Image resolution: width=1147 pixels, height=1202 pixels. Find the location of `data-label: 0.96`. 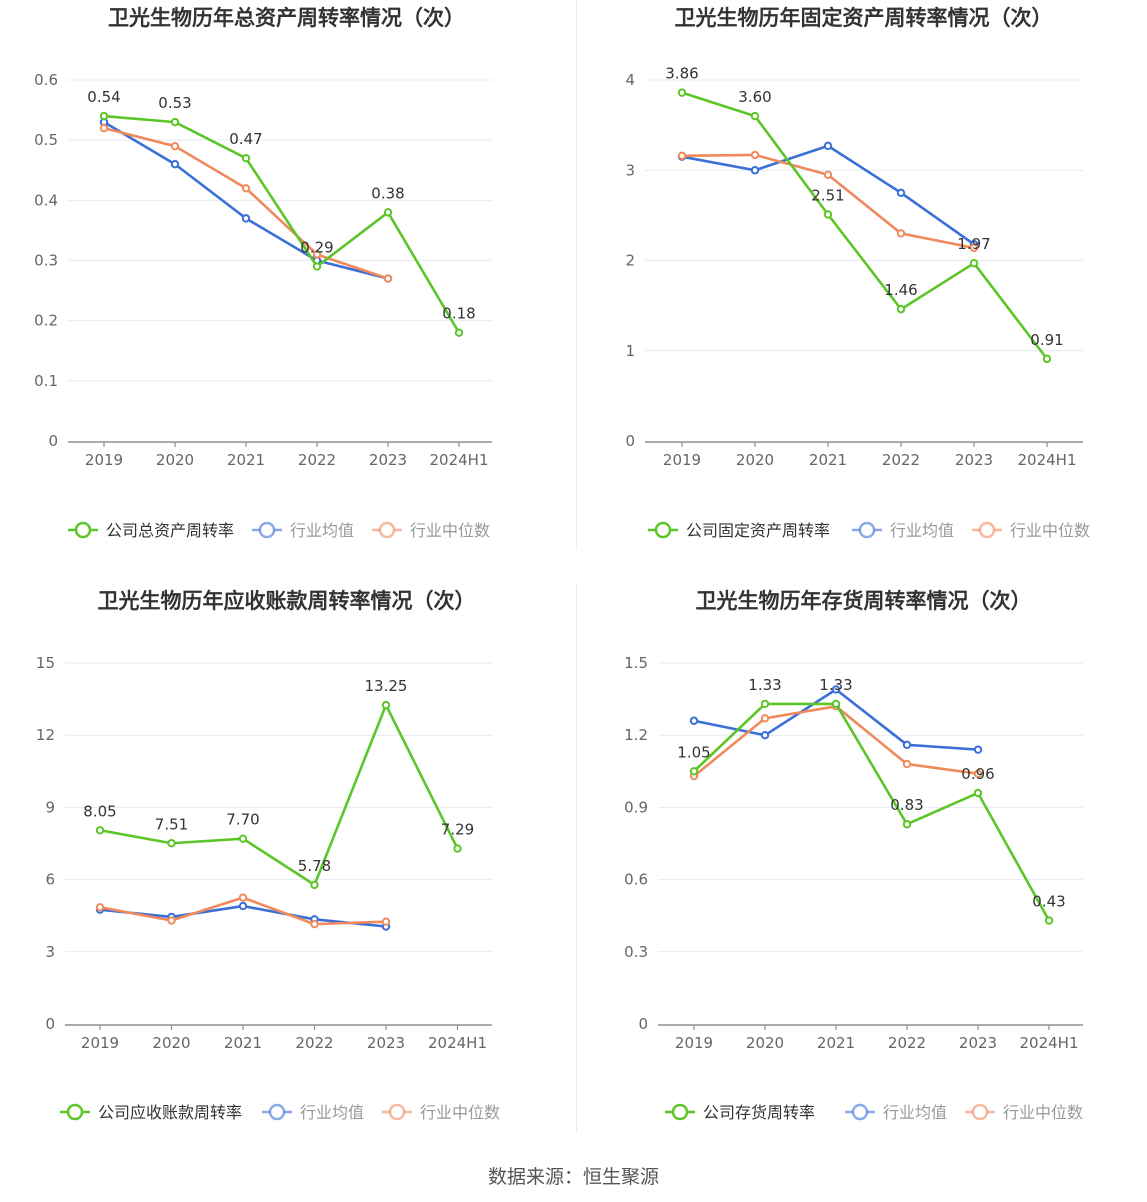

data-label: 0.96 is located at coordinates (977, 774).